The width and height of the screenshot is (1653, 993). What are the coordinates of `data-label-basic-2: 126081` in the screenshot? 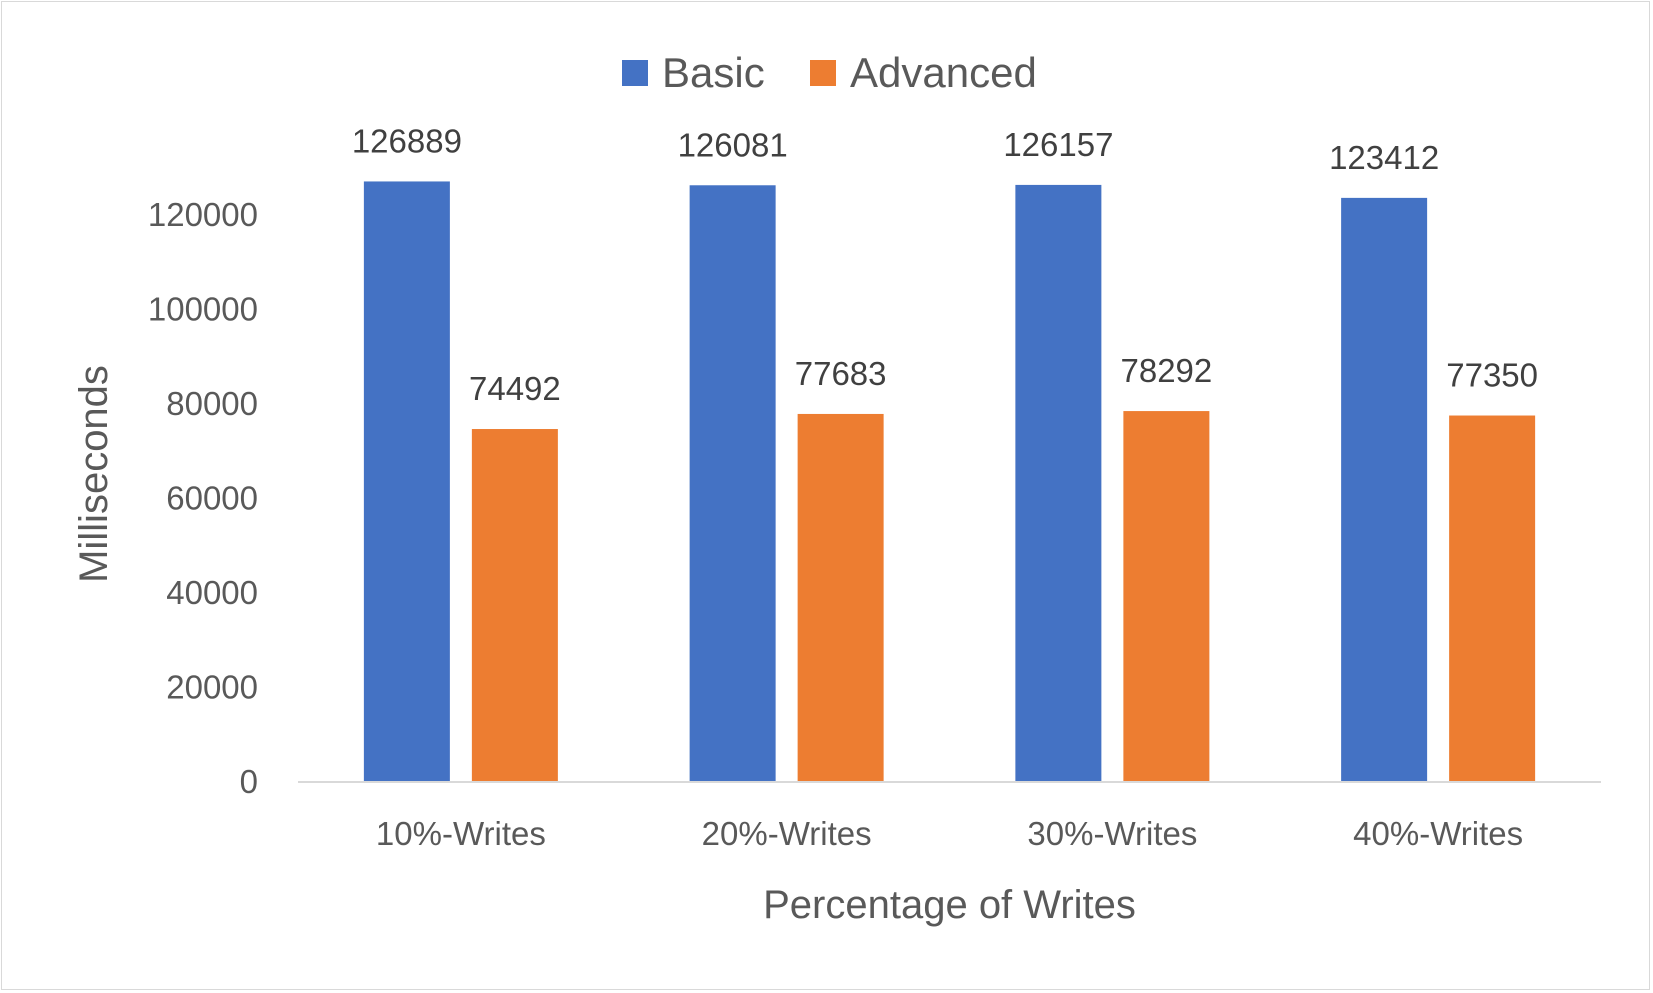 It's located at (733, 144).